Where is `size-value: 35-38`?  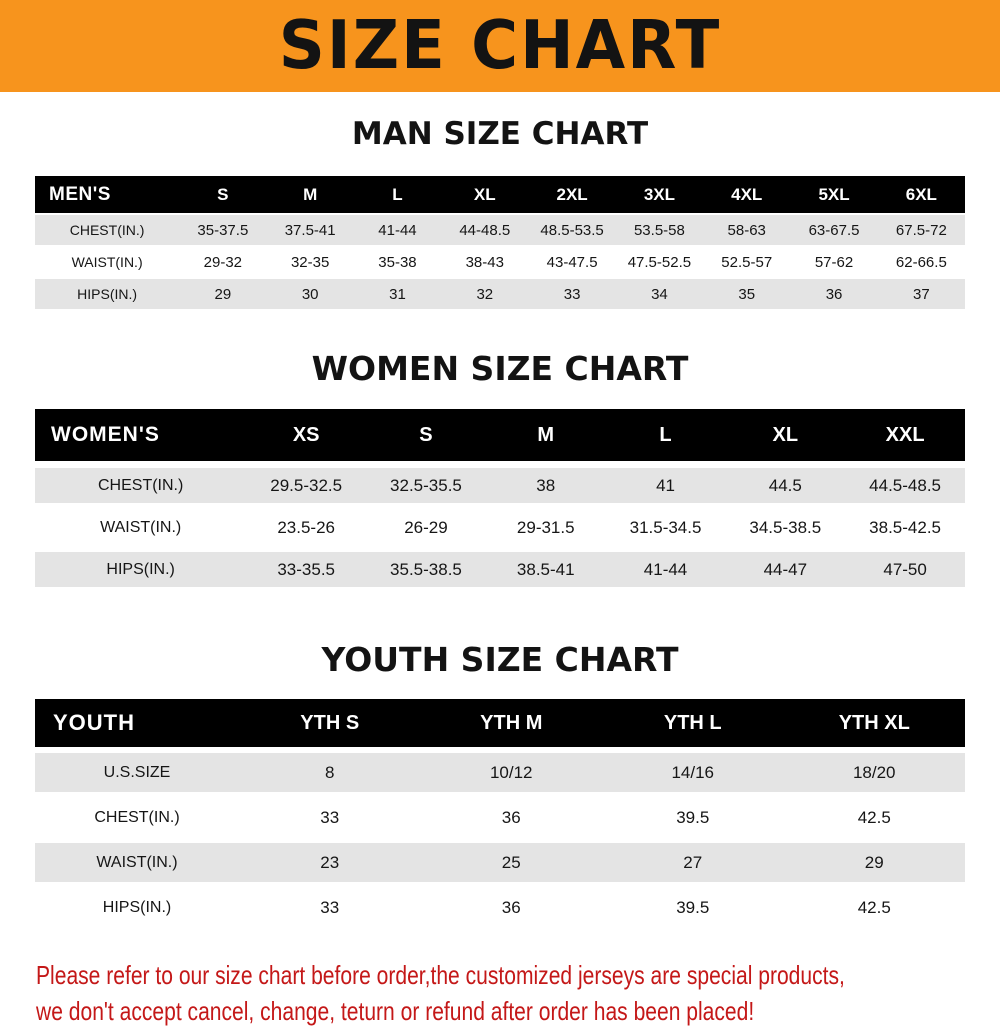
size-value: 35-38 is located at coordinates (397, 262).